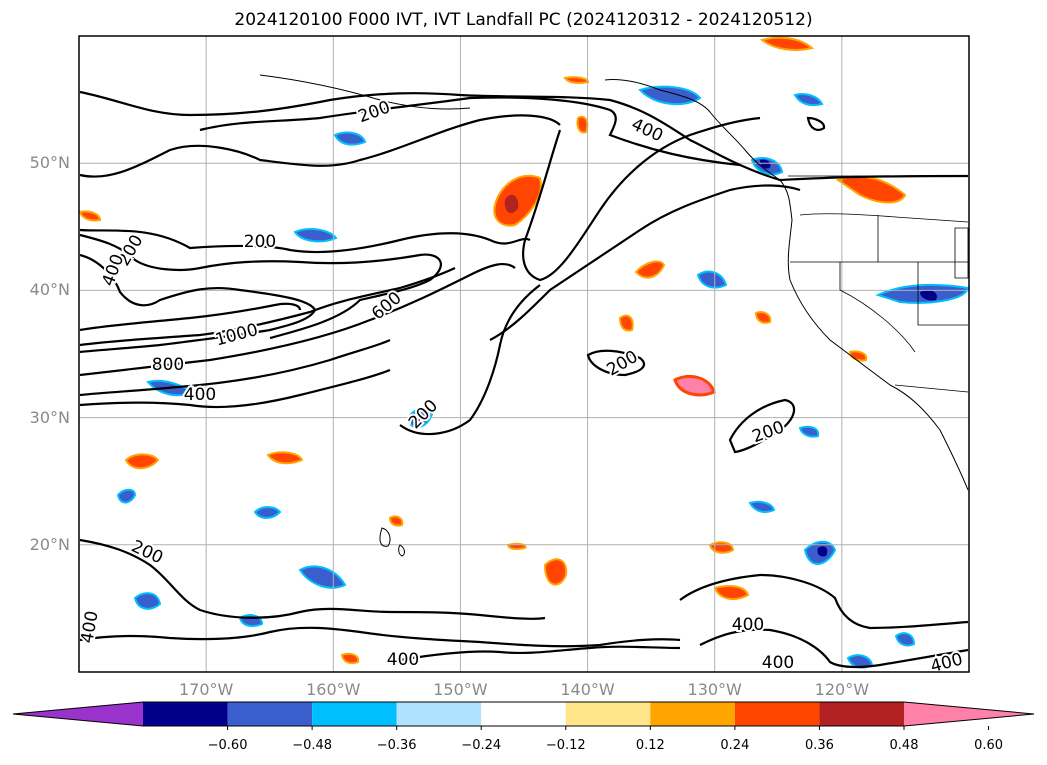  What do you see at coordinates (842, 689) in the screenshot?
I see `longitude-label: 120°W` at bounding box center [842, 689].